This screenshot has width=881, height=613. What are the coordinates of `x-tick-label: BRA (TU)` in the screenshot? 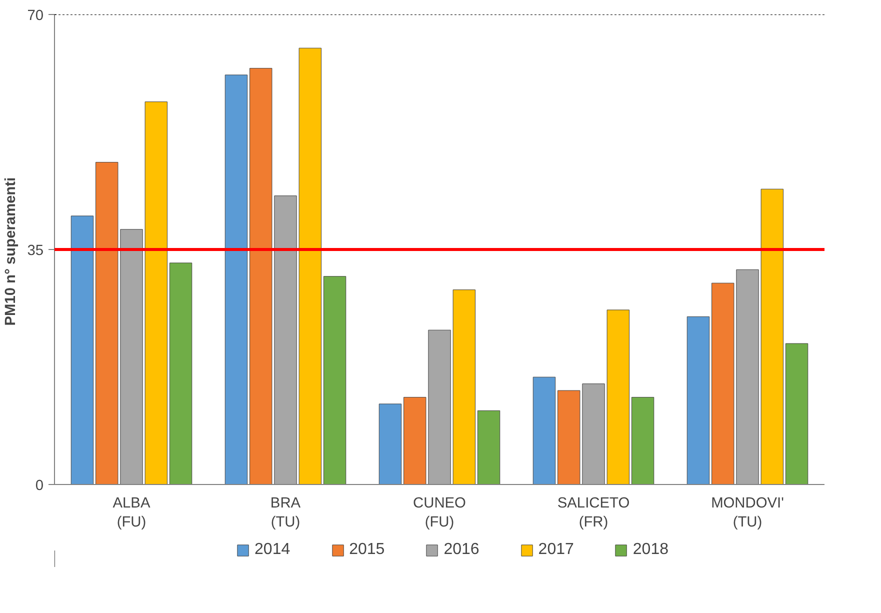 It's located at (285, 513).